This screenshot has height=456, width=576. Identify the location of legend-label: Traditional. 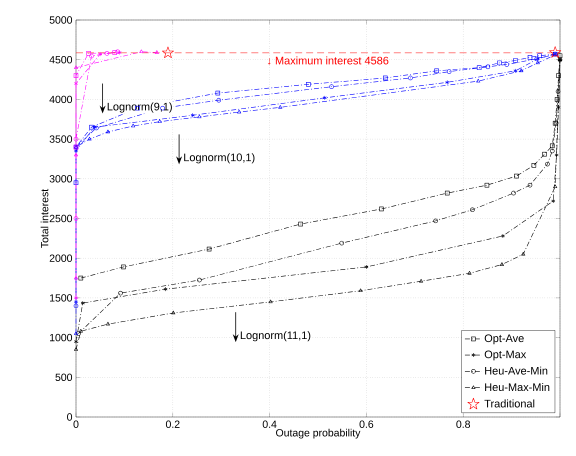
(509, 403).